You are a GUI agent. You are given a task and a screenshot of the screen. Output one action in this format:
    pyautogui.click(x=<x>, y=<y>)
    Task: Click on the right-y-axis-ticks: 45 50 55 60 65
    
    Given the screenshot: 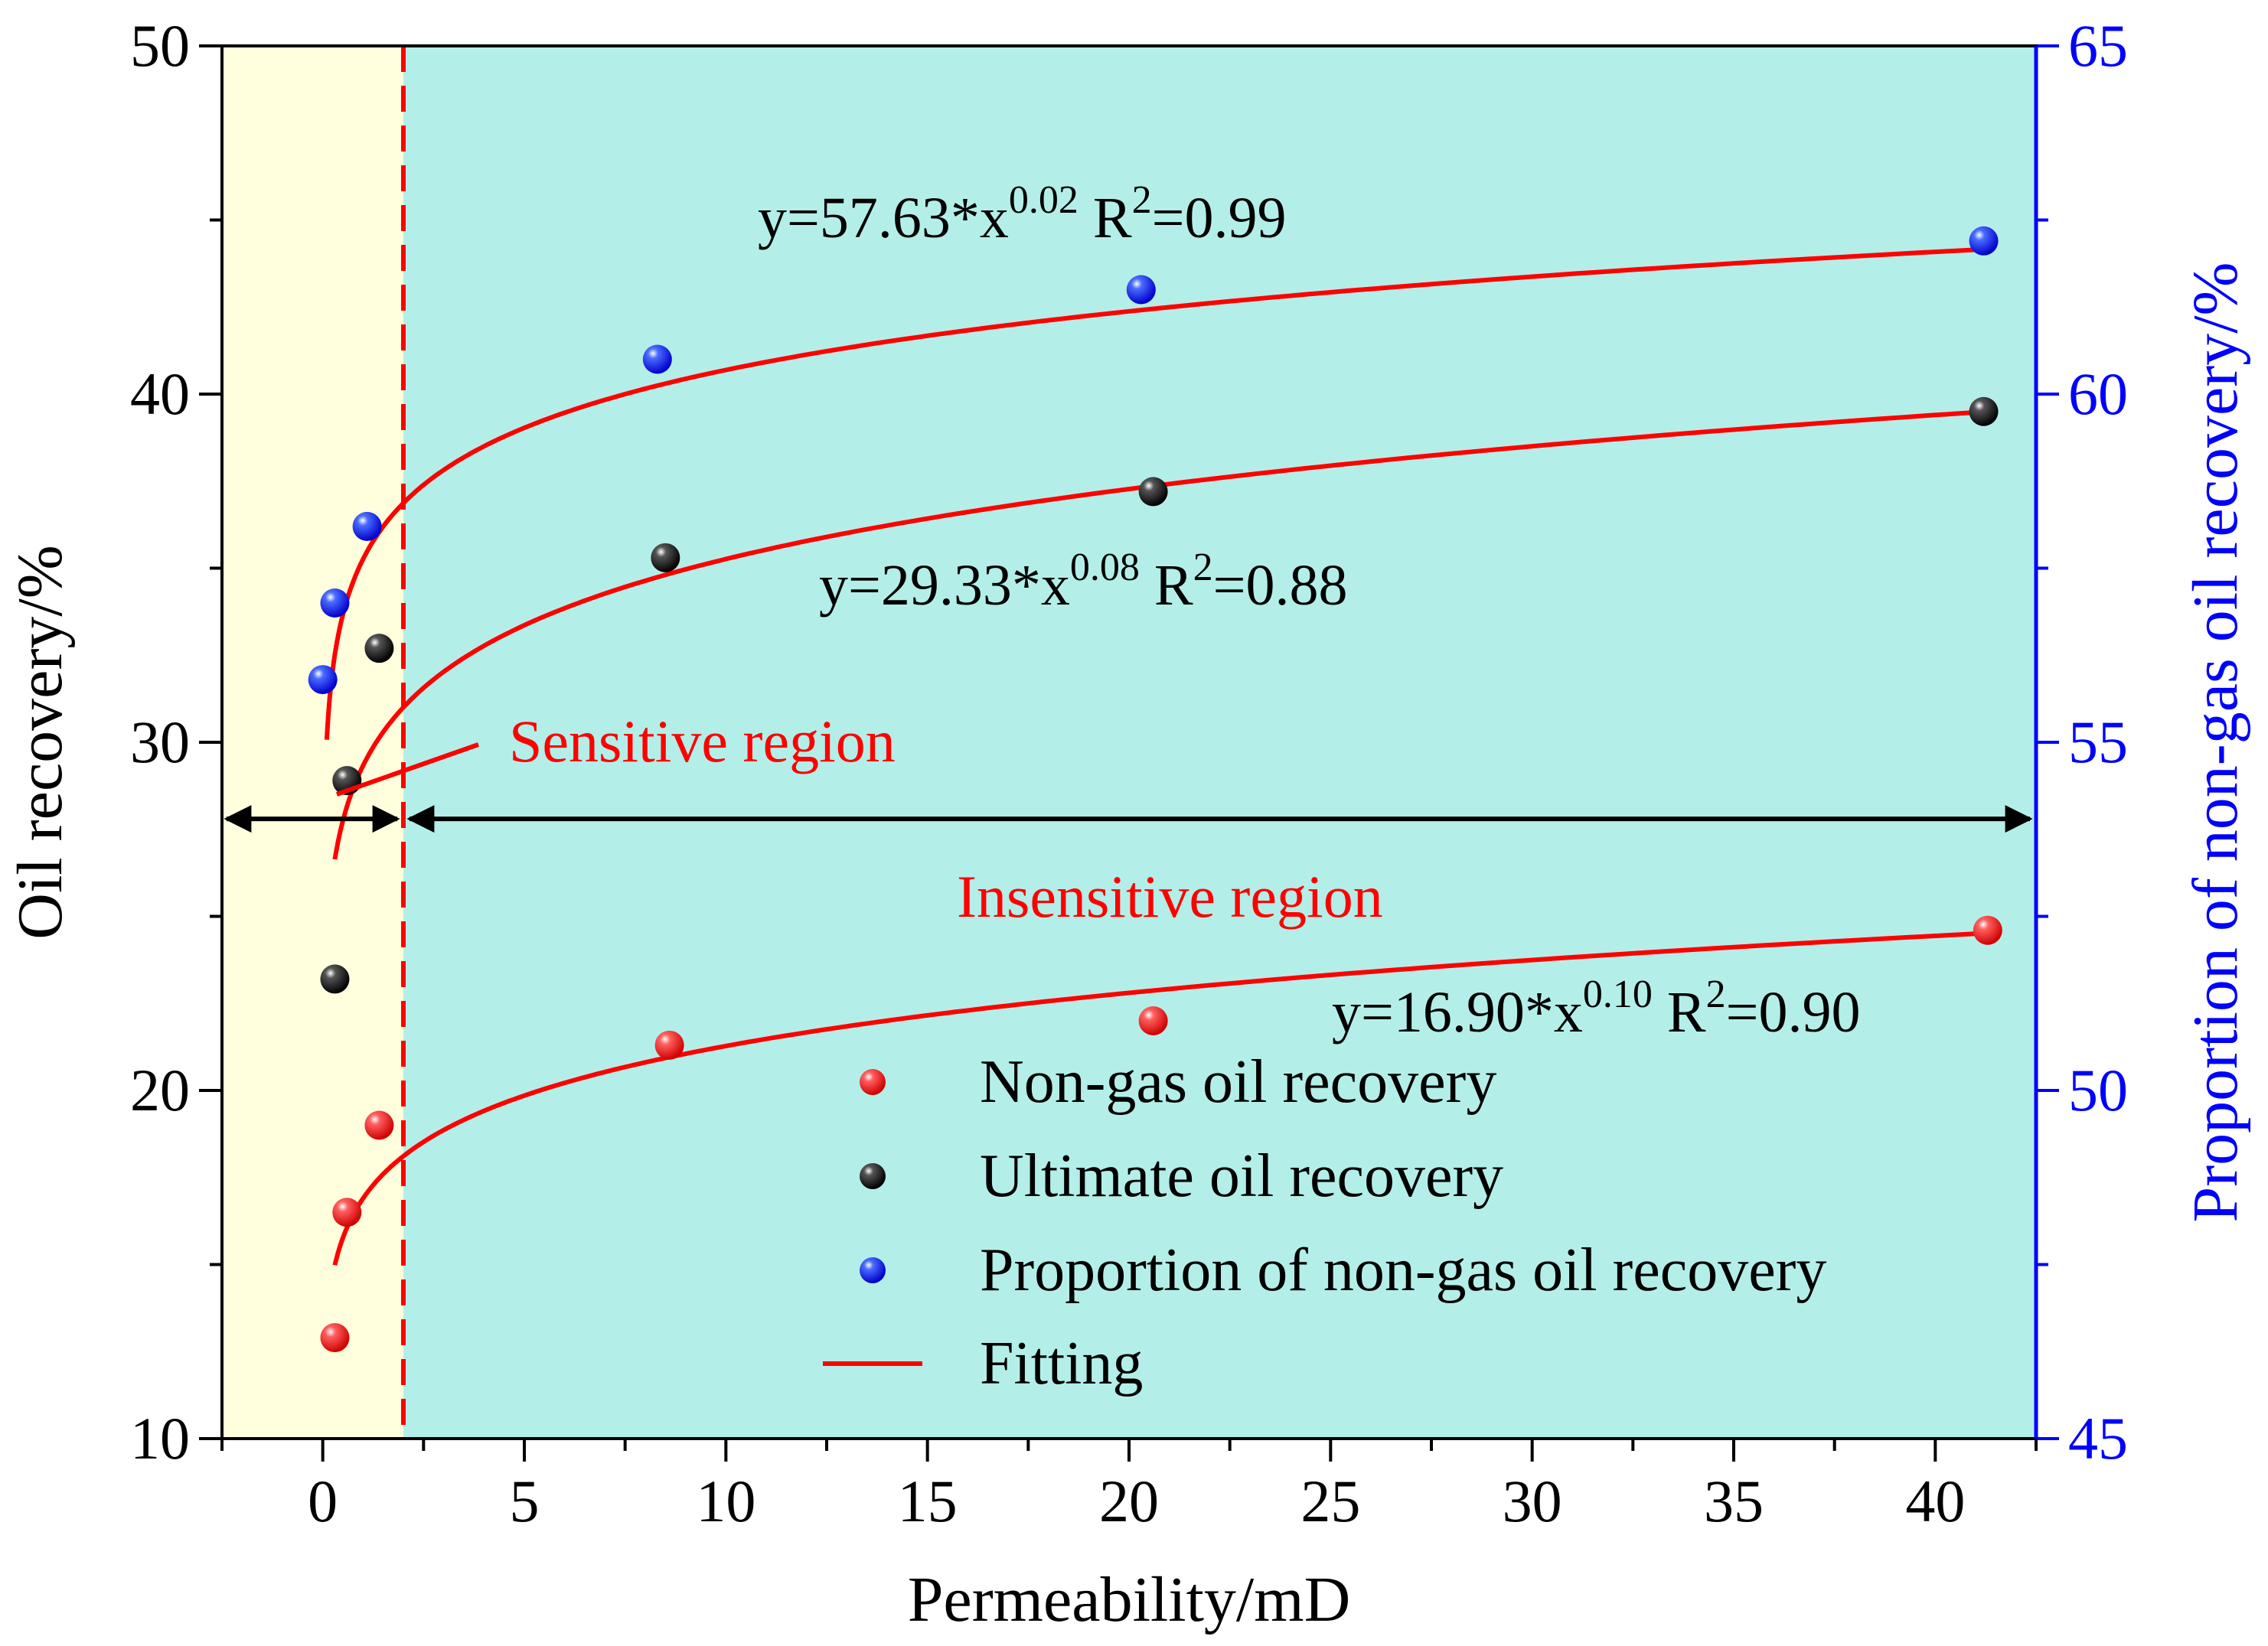 What is the action you would take?
    pyautogui.click(x=2082, y=742)
    